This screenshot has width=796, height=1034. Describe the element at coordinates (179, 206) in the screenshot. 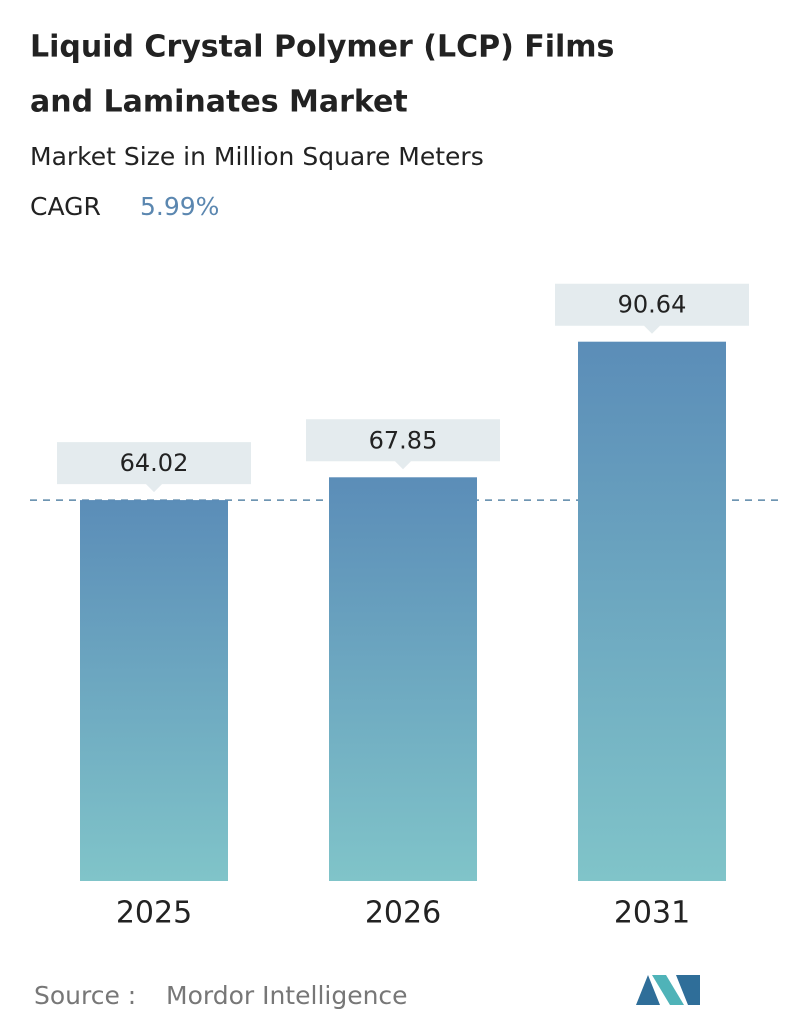

I see `cagr-value: 5.99%` at that location.